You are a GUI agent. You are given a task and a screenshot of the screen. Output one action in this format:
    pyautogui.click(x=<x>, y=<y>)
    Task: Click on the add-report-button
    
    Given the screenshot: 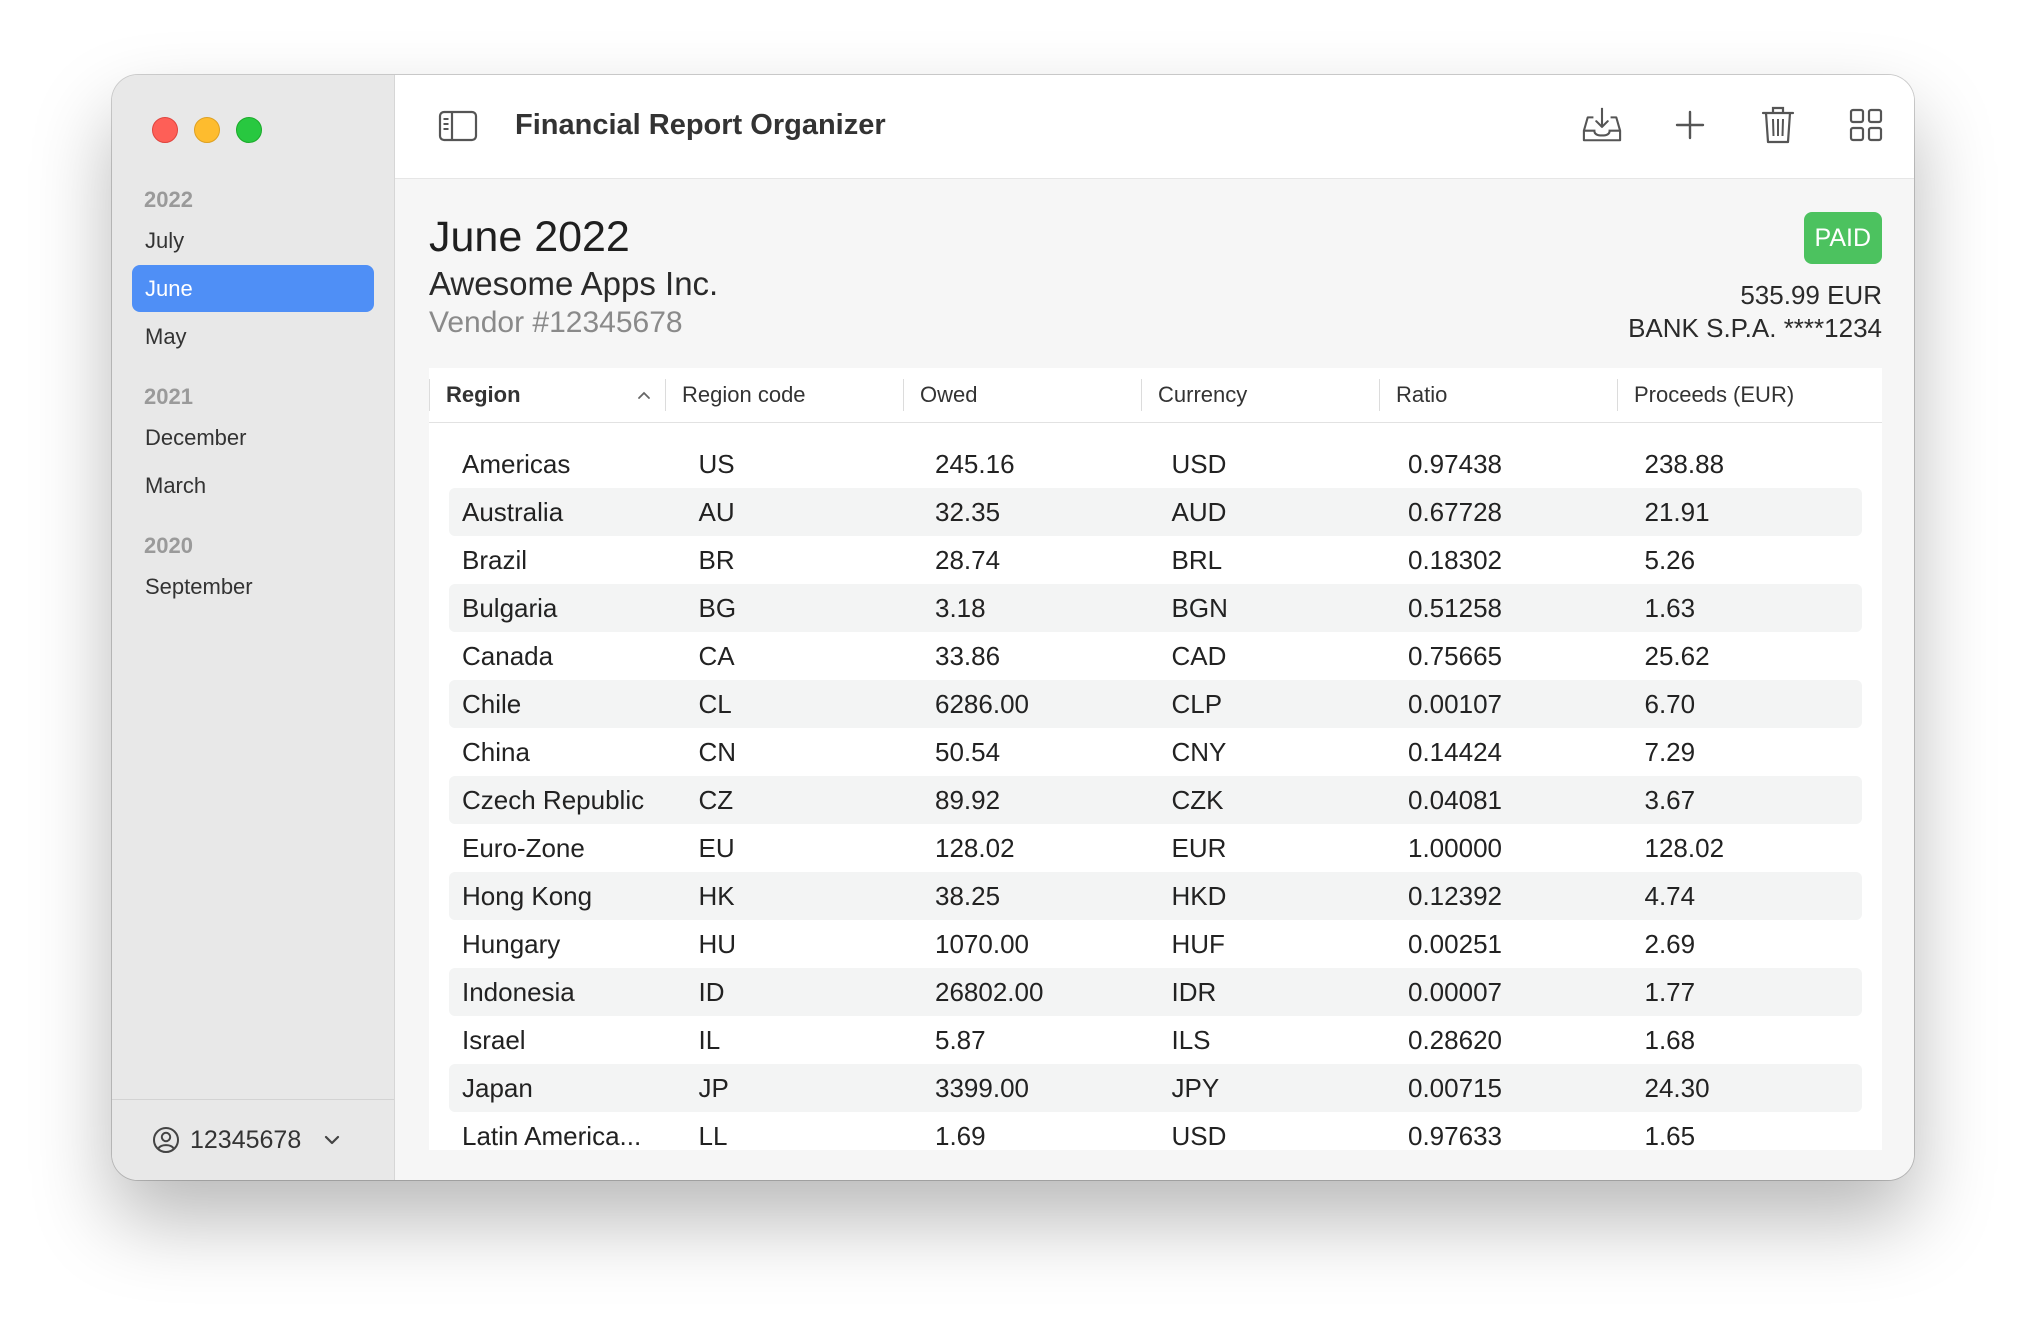 What is the action you would take?
    pyautogui.click(x=1690, y=125)
    